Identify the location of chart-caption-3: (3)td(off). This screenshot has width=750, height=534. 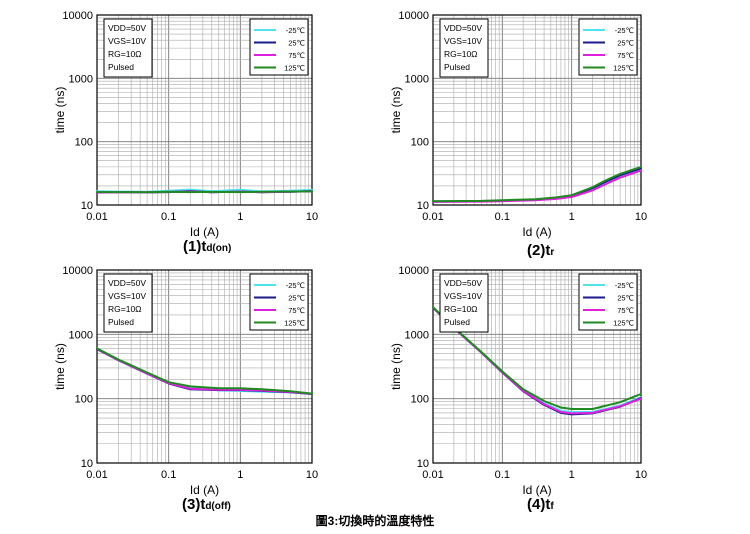
(206, 504).